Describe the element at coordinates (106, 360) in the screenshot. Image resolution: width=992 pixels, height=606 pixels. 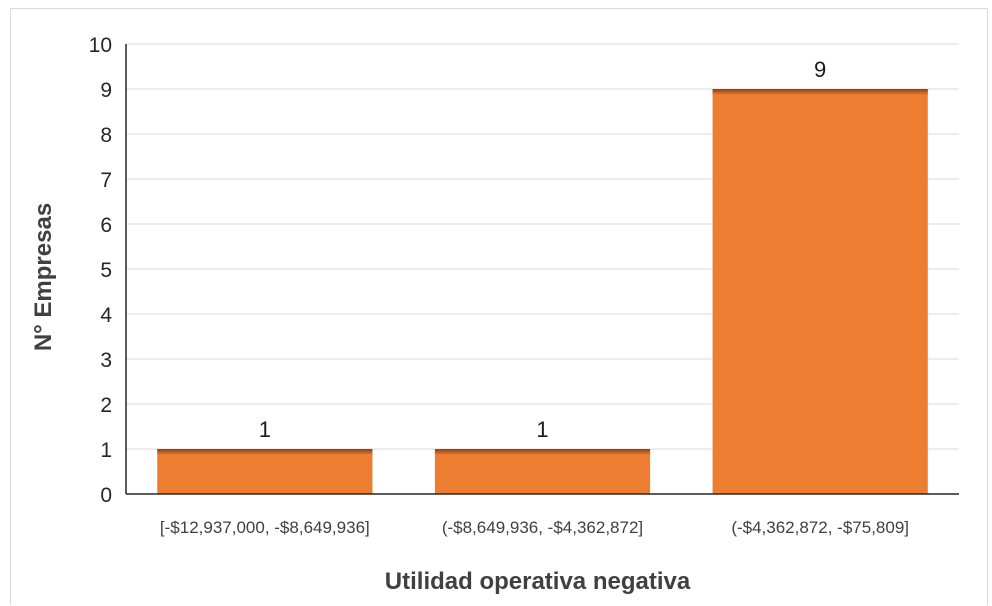
I see `y-tick-label-3: 3` at that location.